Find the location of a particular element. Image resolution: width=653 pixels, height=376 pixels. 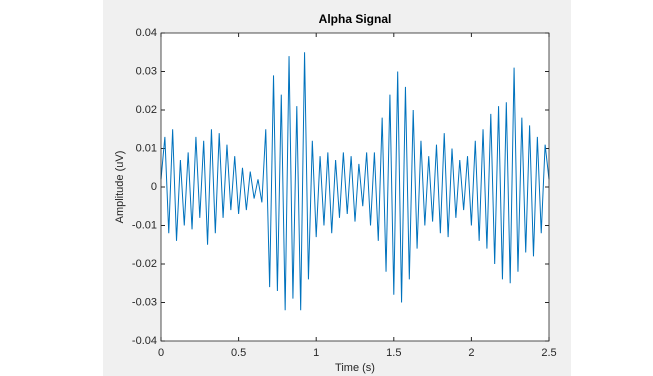

y-tick-label: -0.02 is located at coordinates (144, 264).